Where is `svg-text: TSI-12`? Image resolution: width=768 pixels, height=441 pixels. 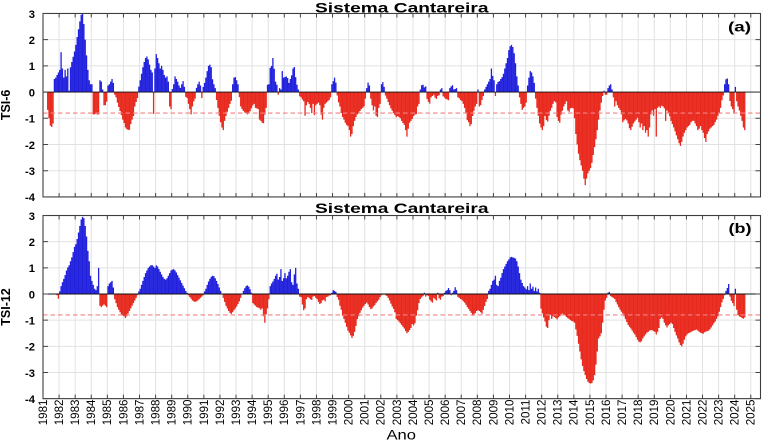 svg-text: TSI-12 is located at coordinates (6, 307).